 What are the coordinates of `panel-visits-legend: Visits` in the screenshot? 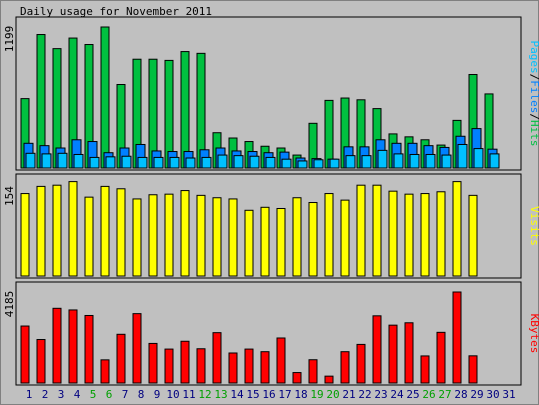 It's located at (533, 226).